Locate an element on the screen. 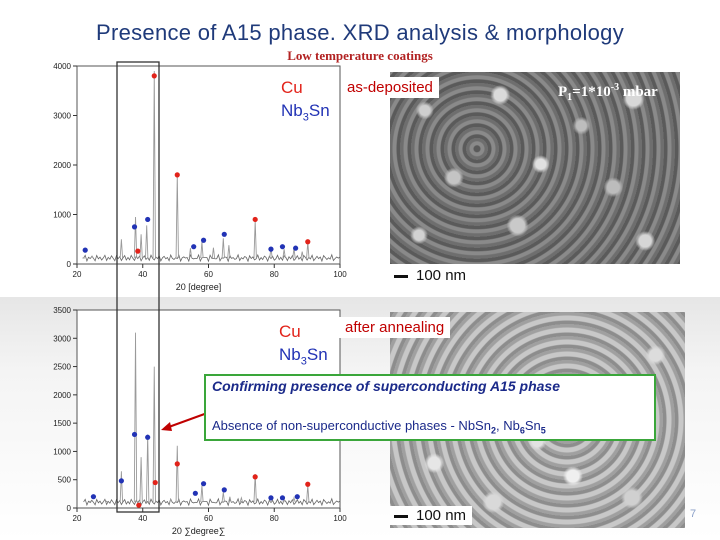 The width and height of the screenshot is (720, 540). legend-cu-bottom: Cu is located at coordinates (290, 331).